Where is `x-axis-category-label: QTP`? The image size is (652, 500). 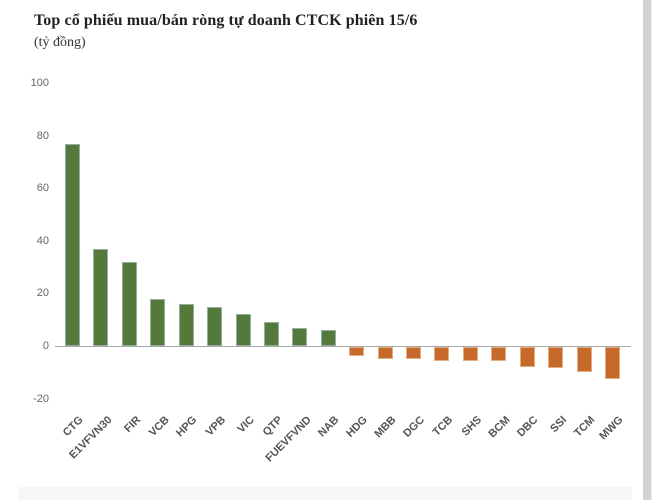
x-axis-category-label: QTP is located at coordinates (272, 426).